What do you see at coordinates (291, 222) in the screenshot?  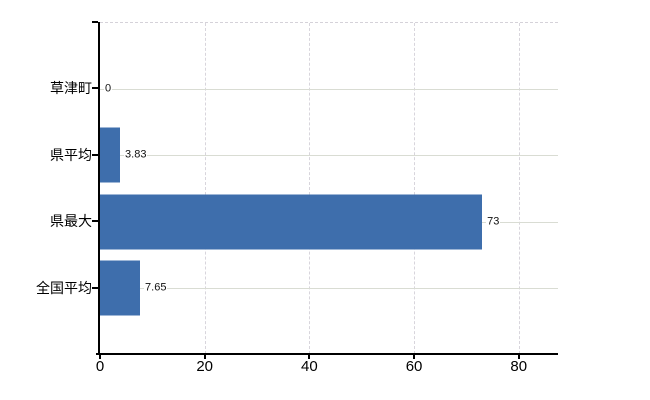 I see `bar-県最大` at bounding box center [291, 222].